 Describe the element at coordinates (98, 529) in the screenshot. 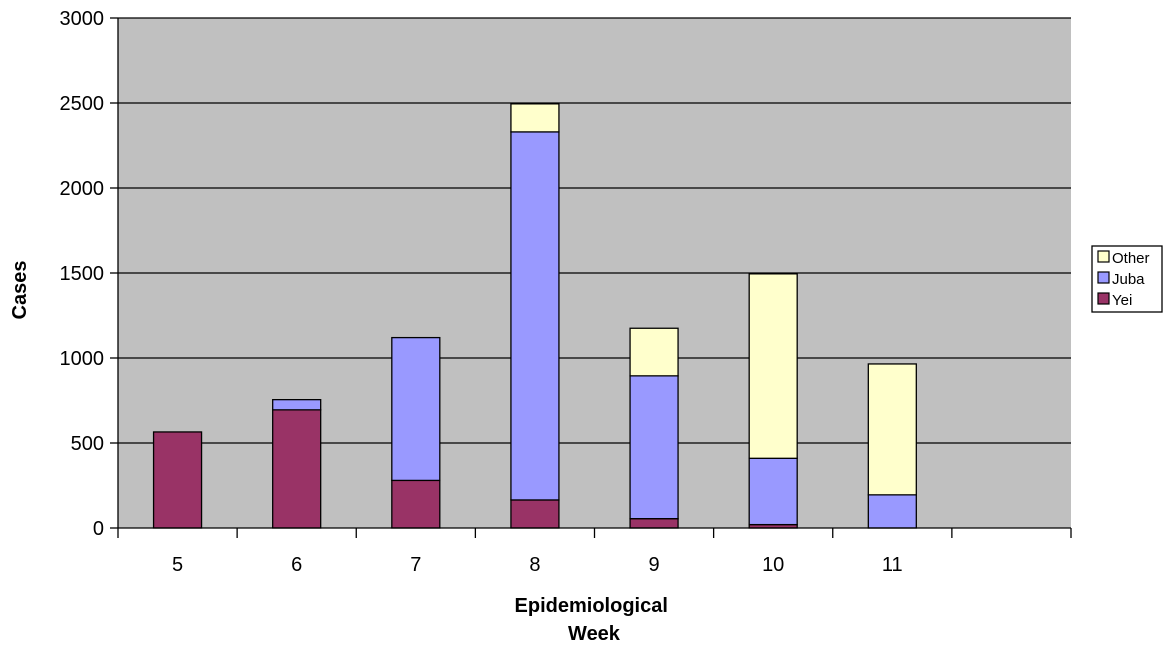

I see `y-tick-label: 0` at that location.